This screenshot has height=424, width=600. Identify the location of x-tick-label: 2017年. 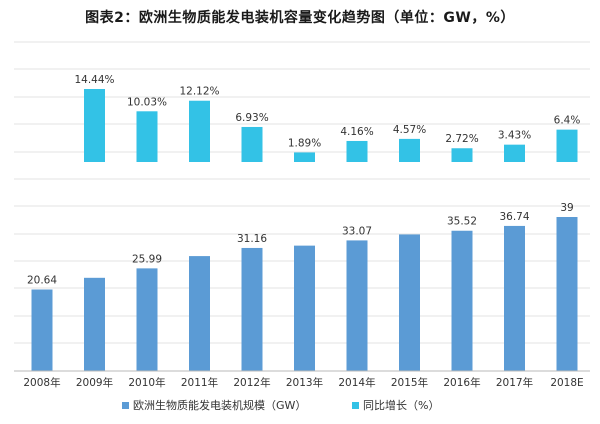
(514, 382).